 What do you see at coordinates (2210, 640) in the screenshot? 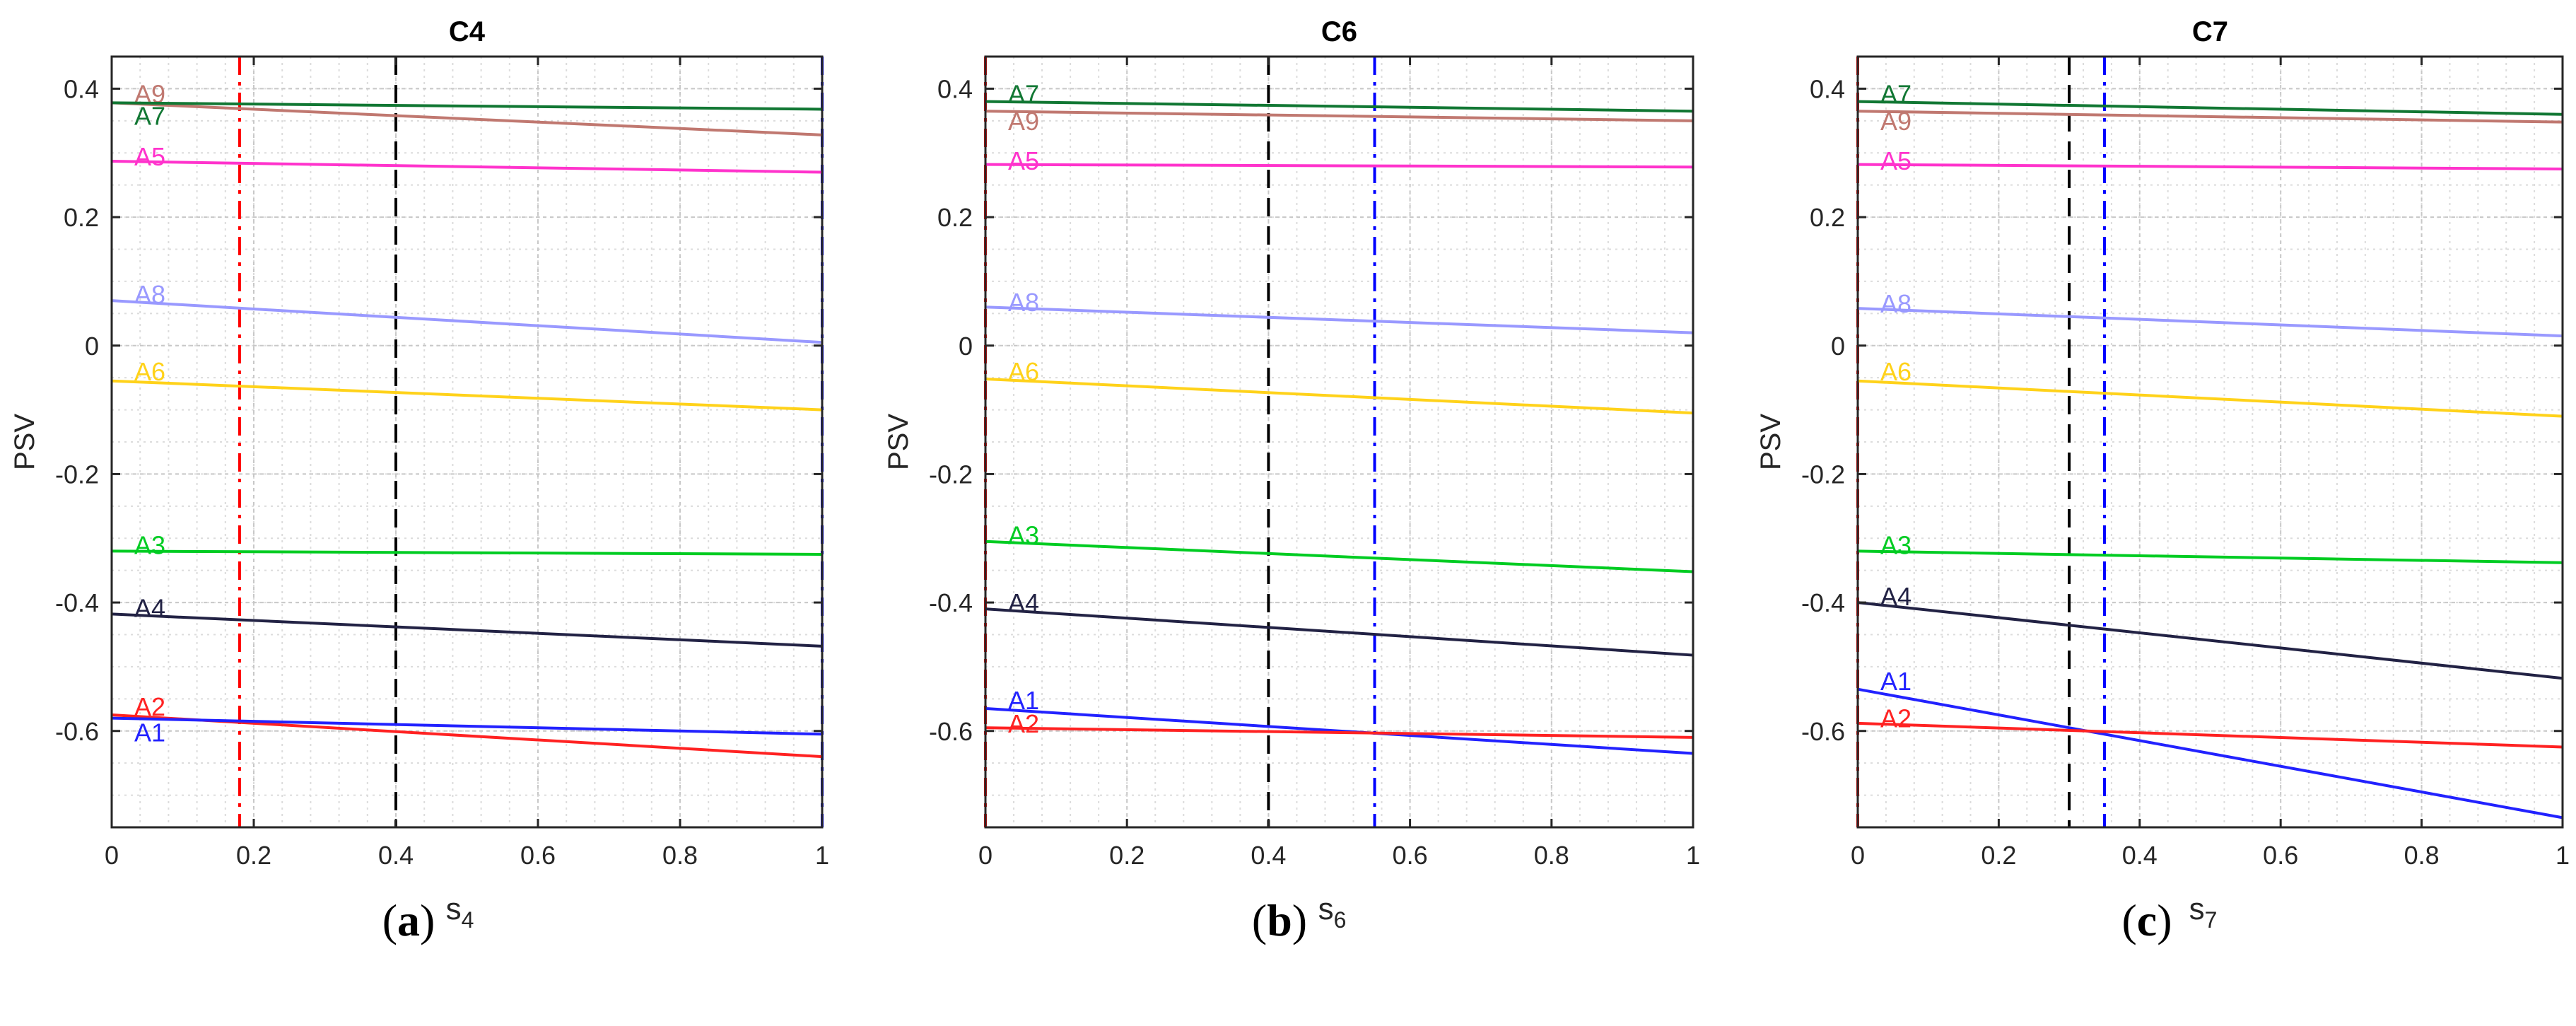
I see `c7-series-a4` at bounding box center [2210, 640].